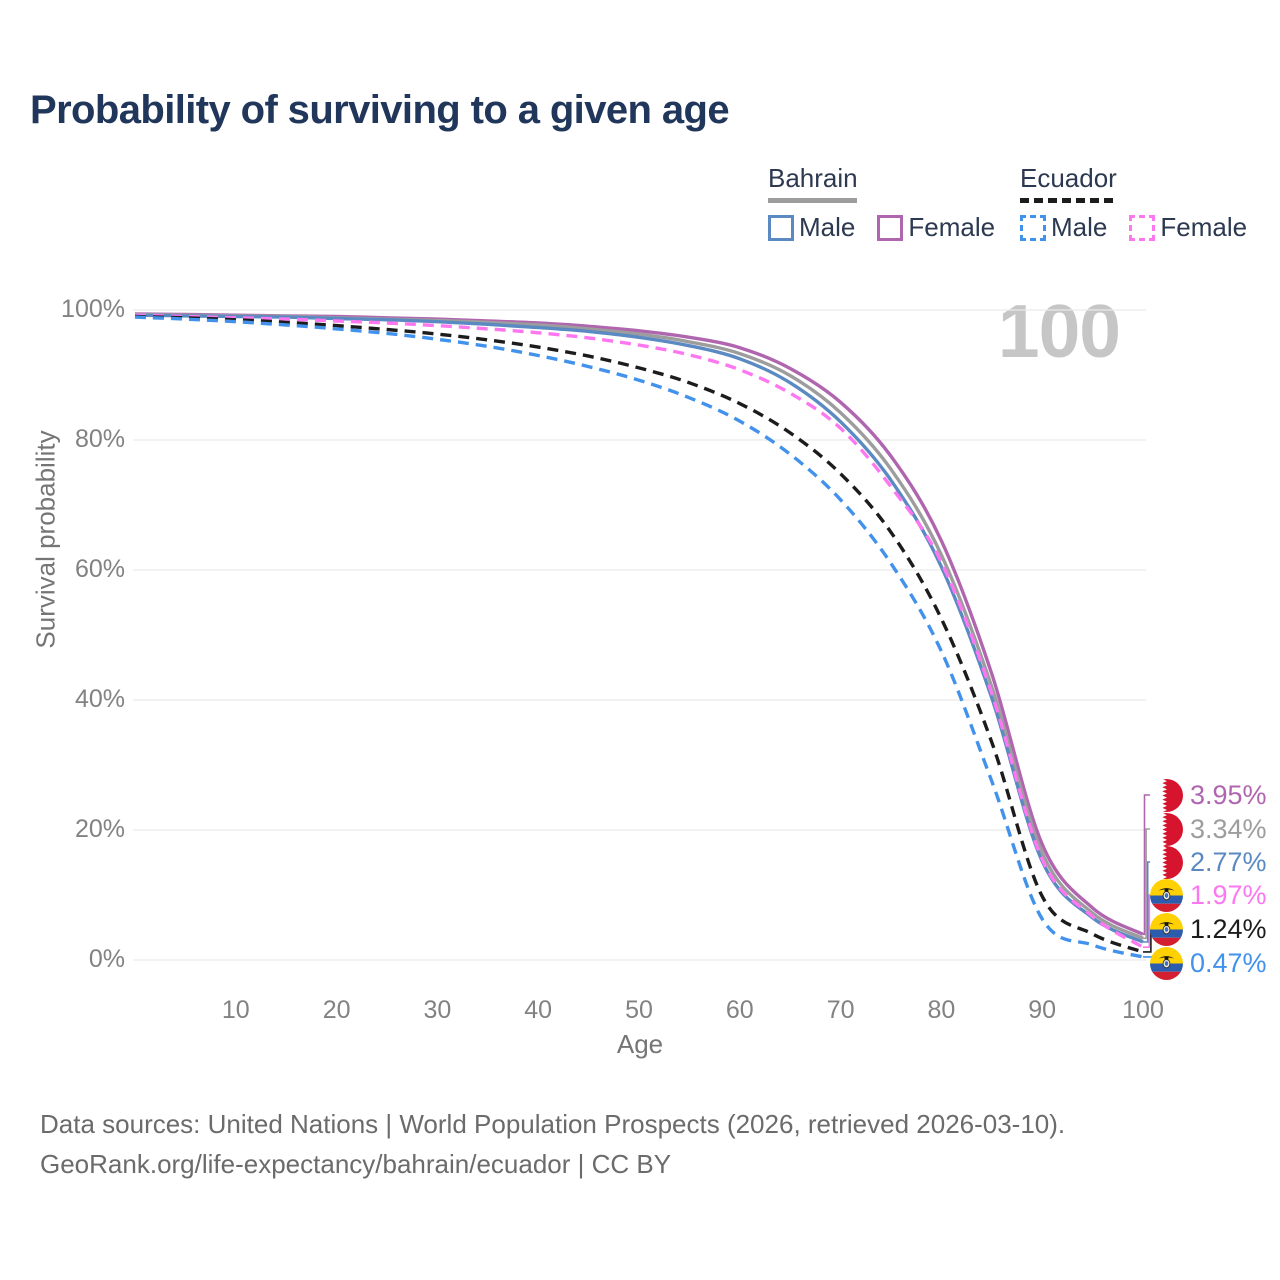 The image size is (1280, 1280). I want to click on y-tick-label: 80%, so click(99, 439).